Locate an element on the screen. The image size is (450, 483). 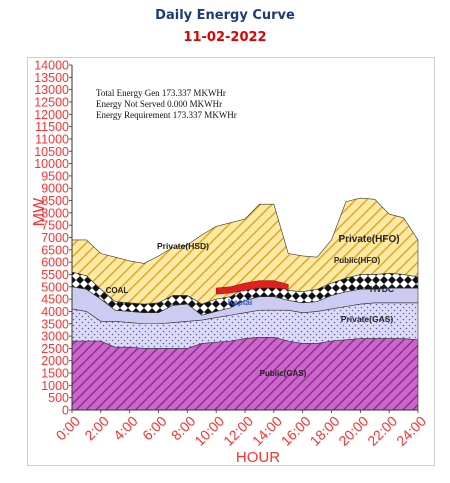
y-tick-label: 500 is located at coordinates (58, 398).